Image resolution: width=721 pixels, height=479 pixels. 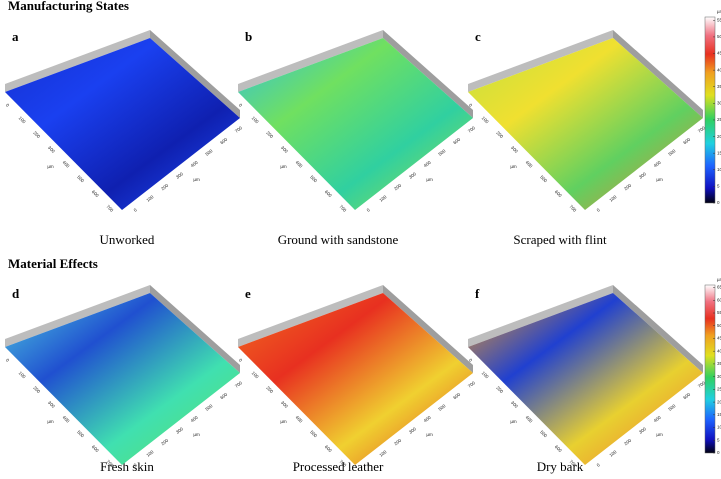 What do you see at coordinates (560, 239) in the screenshot?
I see `panel-caption: Scraped with flint` at bounding box center [560, 239].